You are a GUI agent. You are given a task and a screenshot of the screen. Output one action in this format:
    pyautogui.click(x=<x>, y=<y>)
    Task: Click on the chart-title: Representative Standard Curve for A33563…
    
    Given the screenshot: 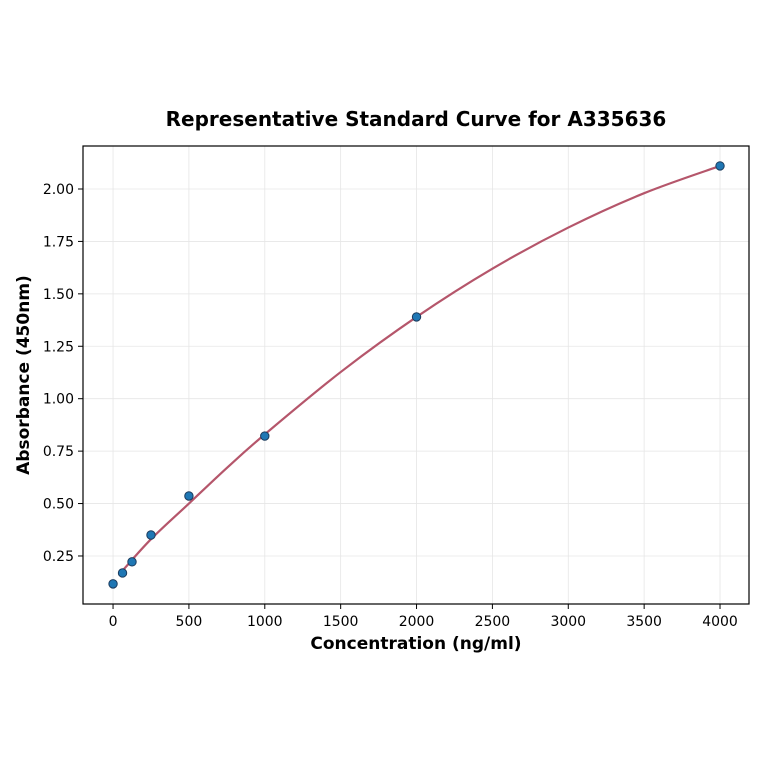 What is the action you would take?
    pyautogui.click(x=416, y=119)
    